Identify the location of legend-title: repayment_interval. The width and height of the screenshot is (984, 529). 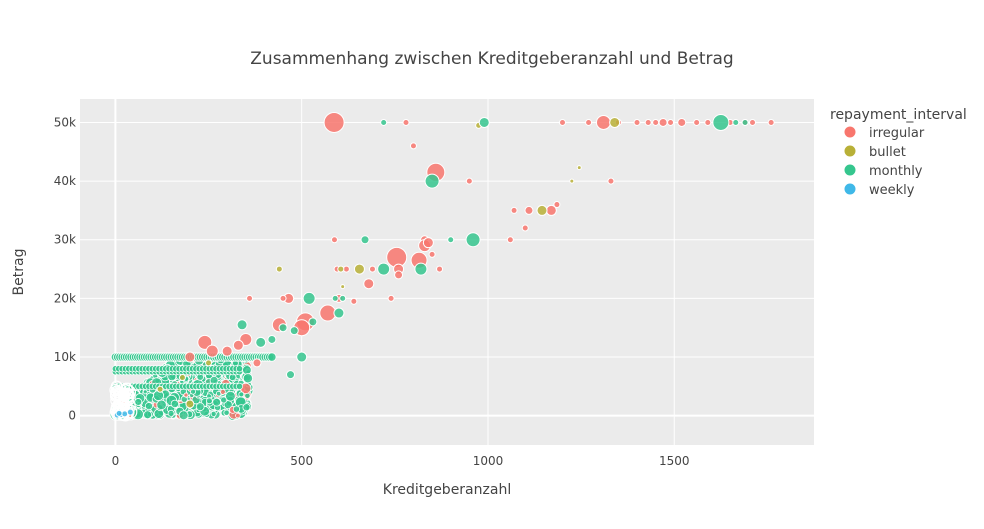
(898, 115).